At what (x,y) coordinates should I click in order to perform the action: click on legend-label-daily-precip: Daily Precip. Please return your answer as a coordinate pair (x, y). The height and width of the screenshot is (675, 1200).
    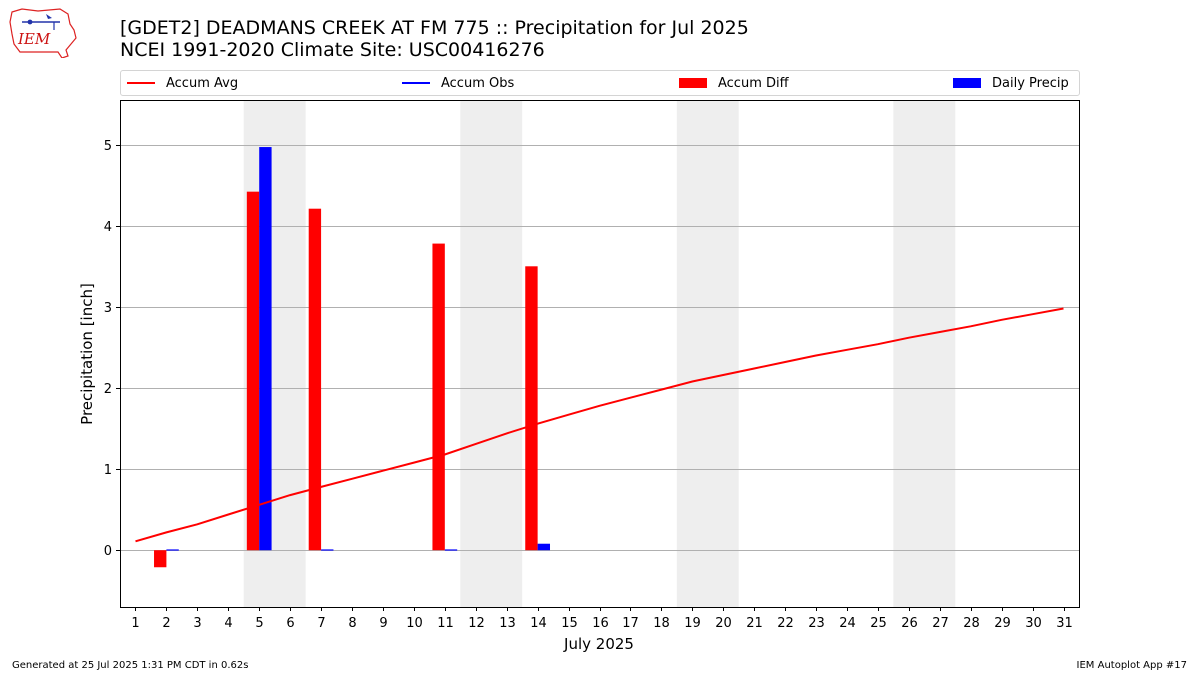
    Looking at the image, I should click on (1030, 83).